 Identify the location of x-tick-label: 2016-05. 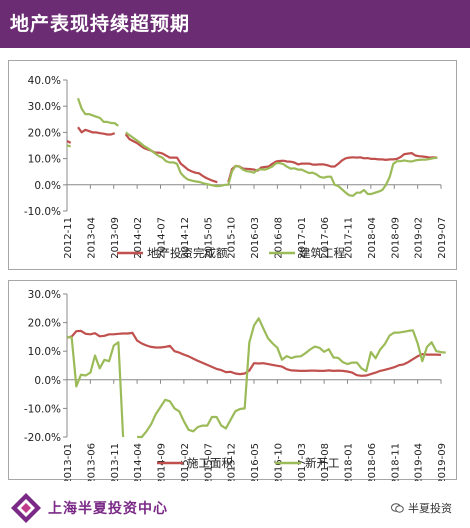
(255, 462).